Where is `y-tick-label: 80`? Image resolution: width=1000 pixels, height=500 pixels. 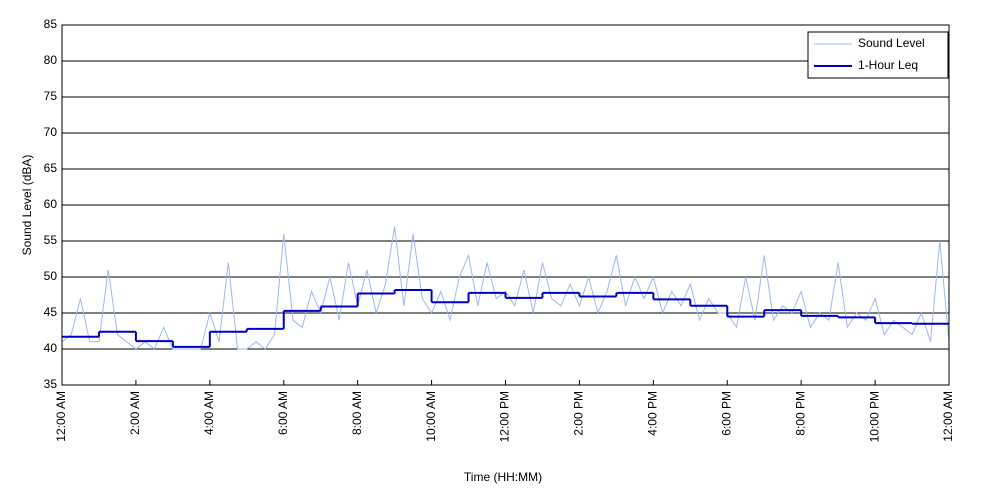 y-tick-label: 80 is located at coordinates (51, 60).